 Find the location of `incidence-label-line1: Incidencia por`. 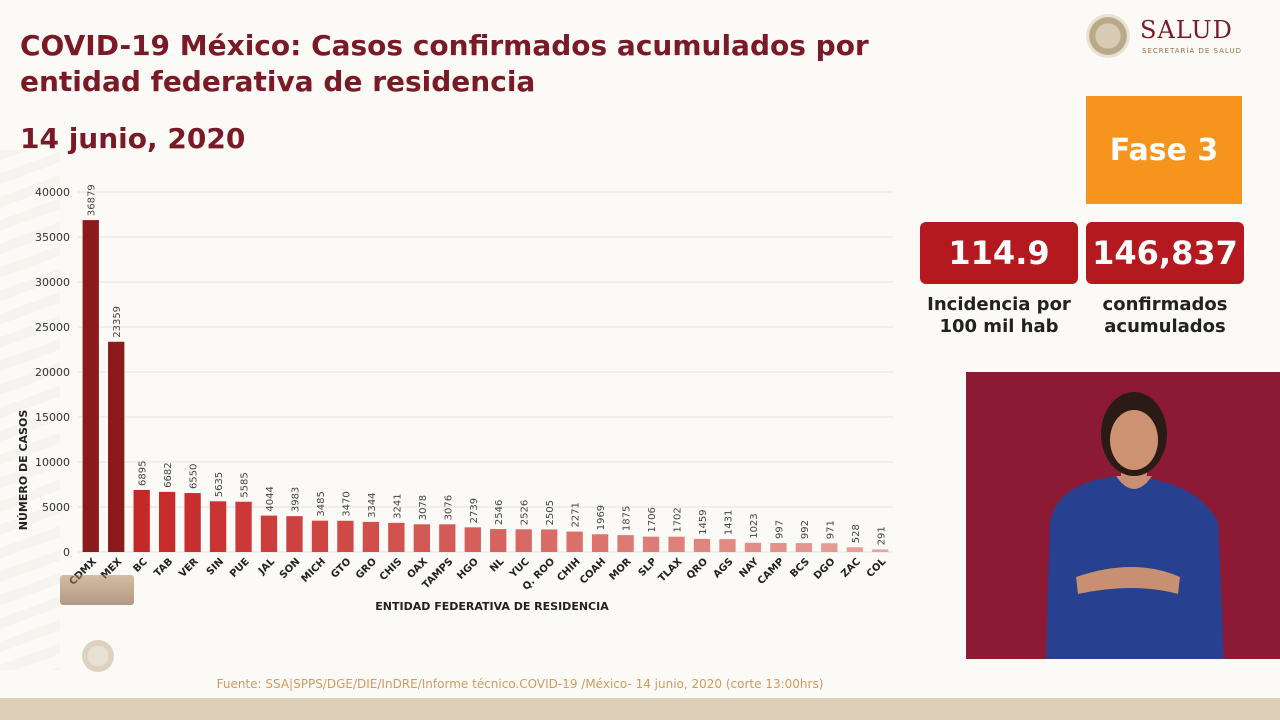

incidence-label-line1: Incidencia por is located at coordinates (999, 304).